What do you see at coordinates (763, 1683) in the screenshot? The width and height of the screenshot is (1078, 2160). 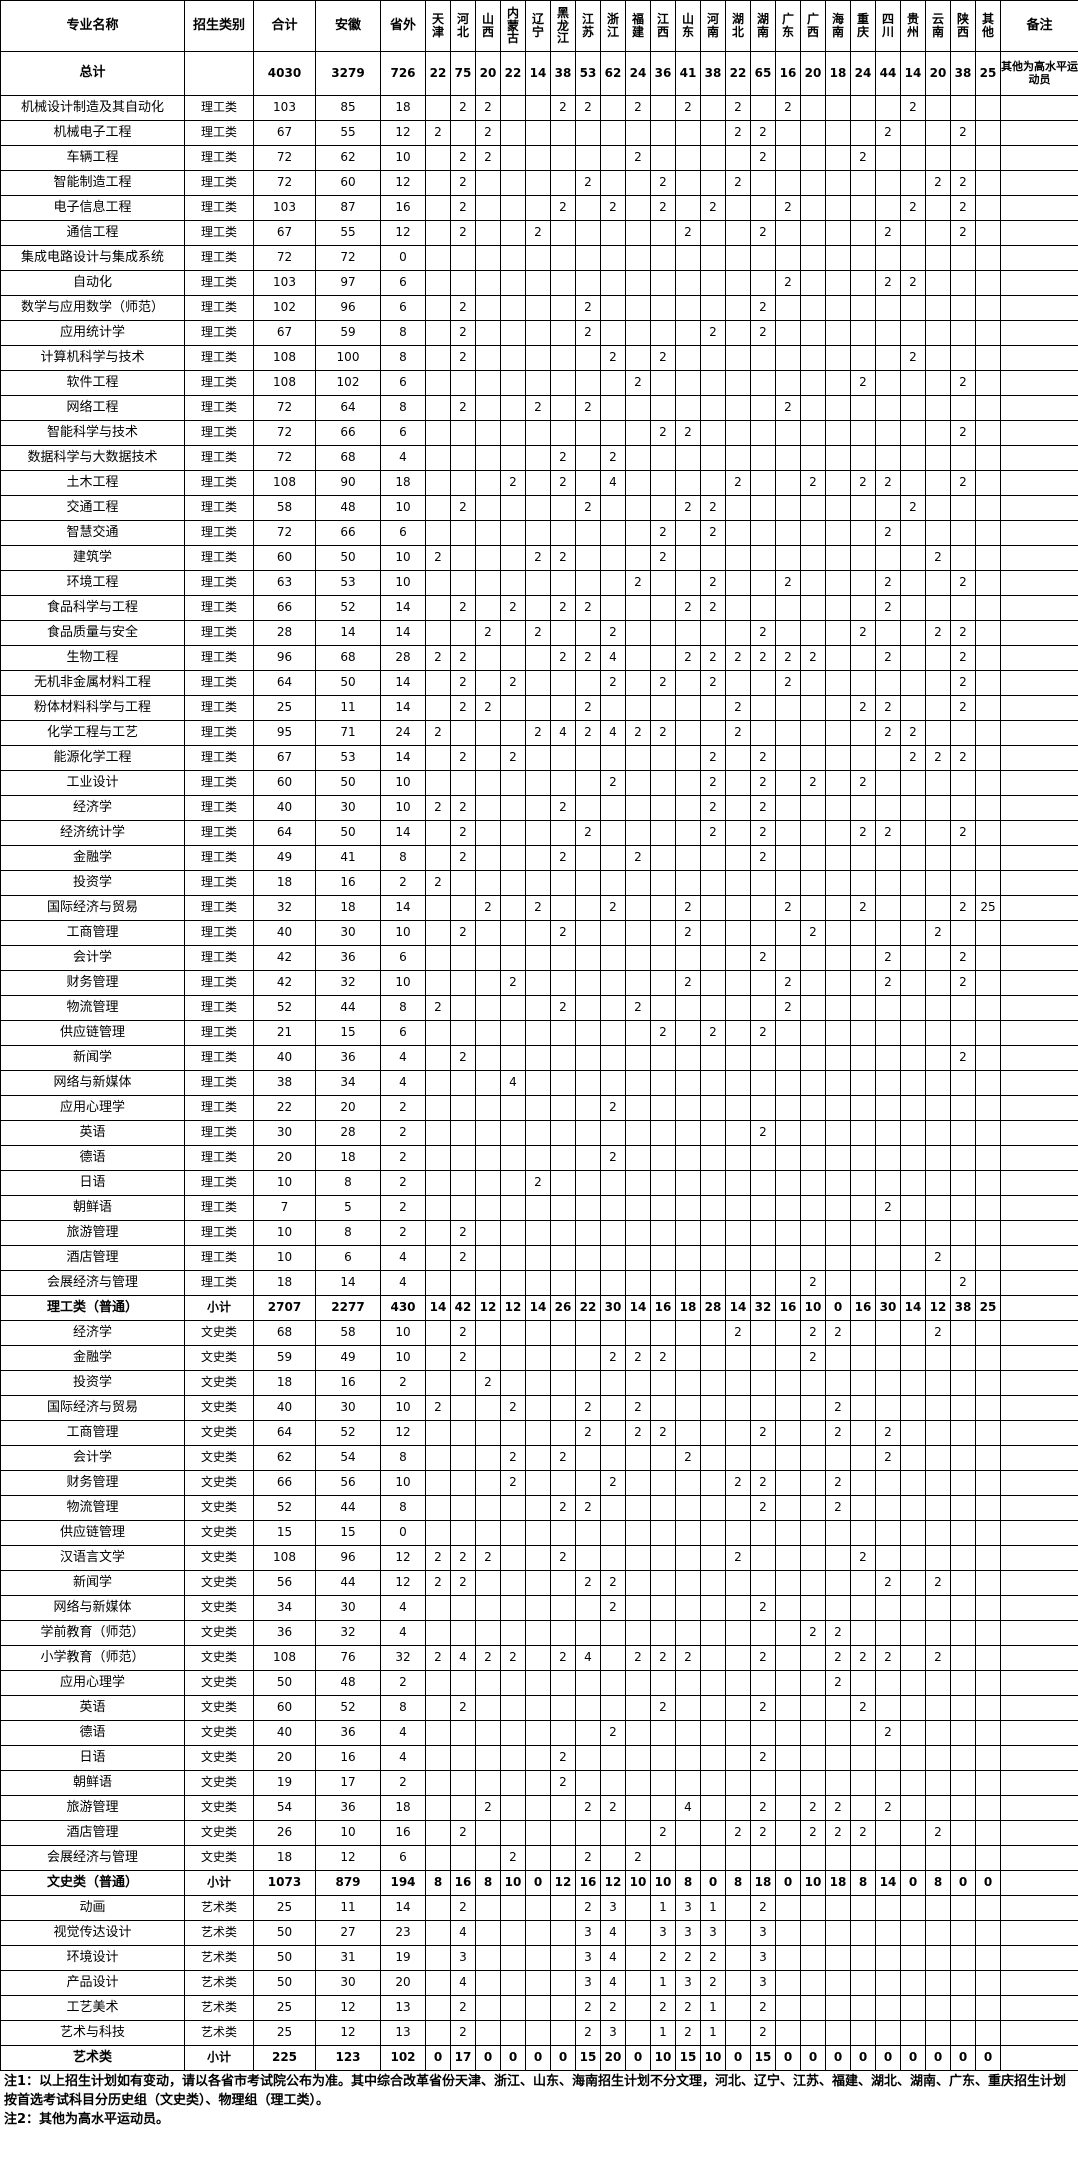 I see `province-cell-湖南` at bounding box center [763, 1683].